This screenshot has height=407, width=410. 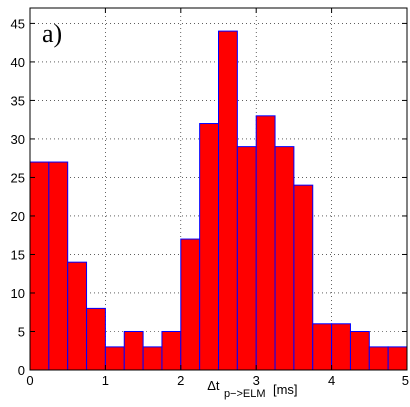 I want to click on x-tick-label: 5, so click(x=405, y=380).